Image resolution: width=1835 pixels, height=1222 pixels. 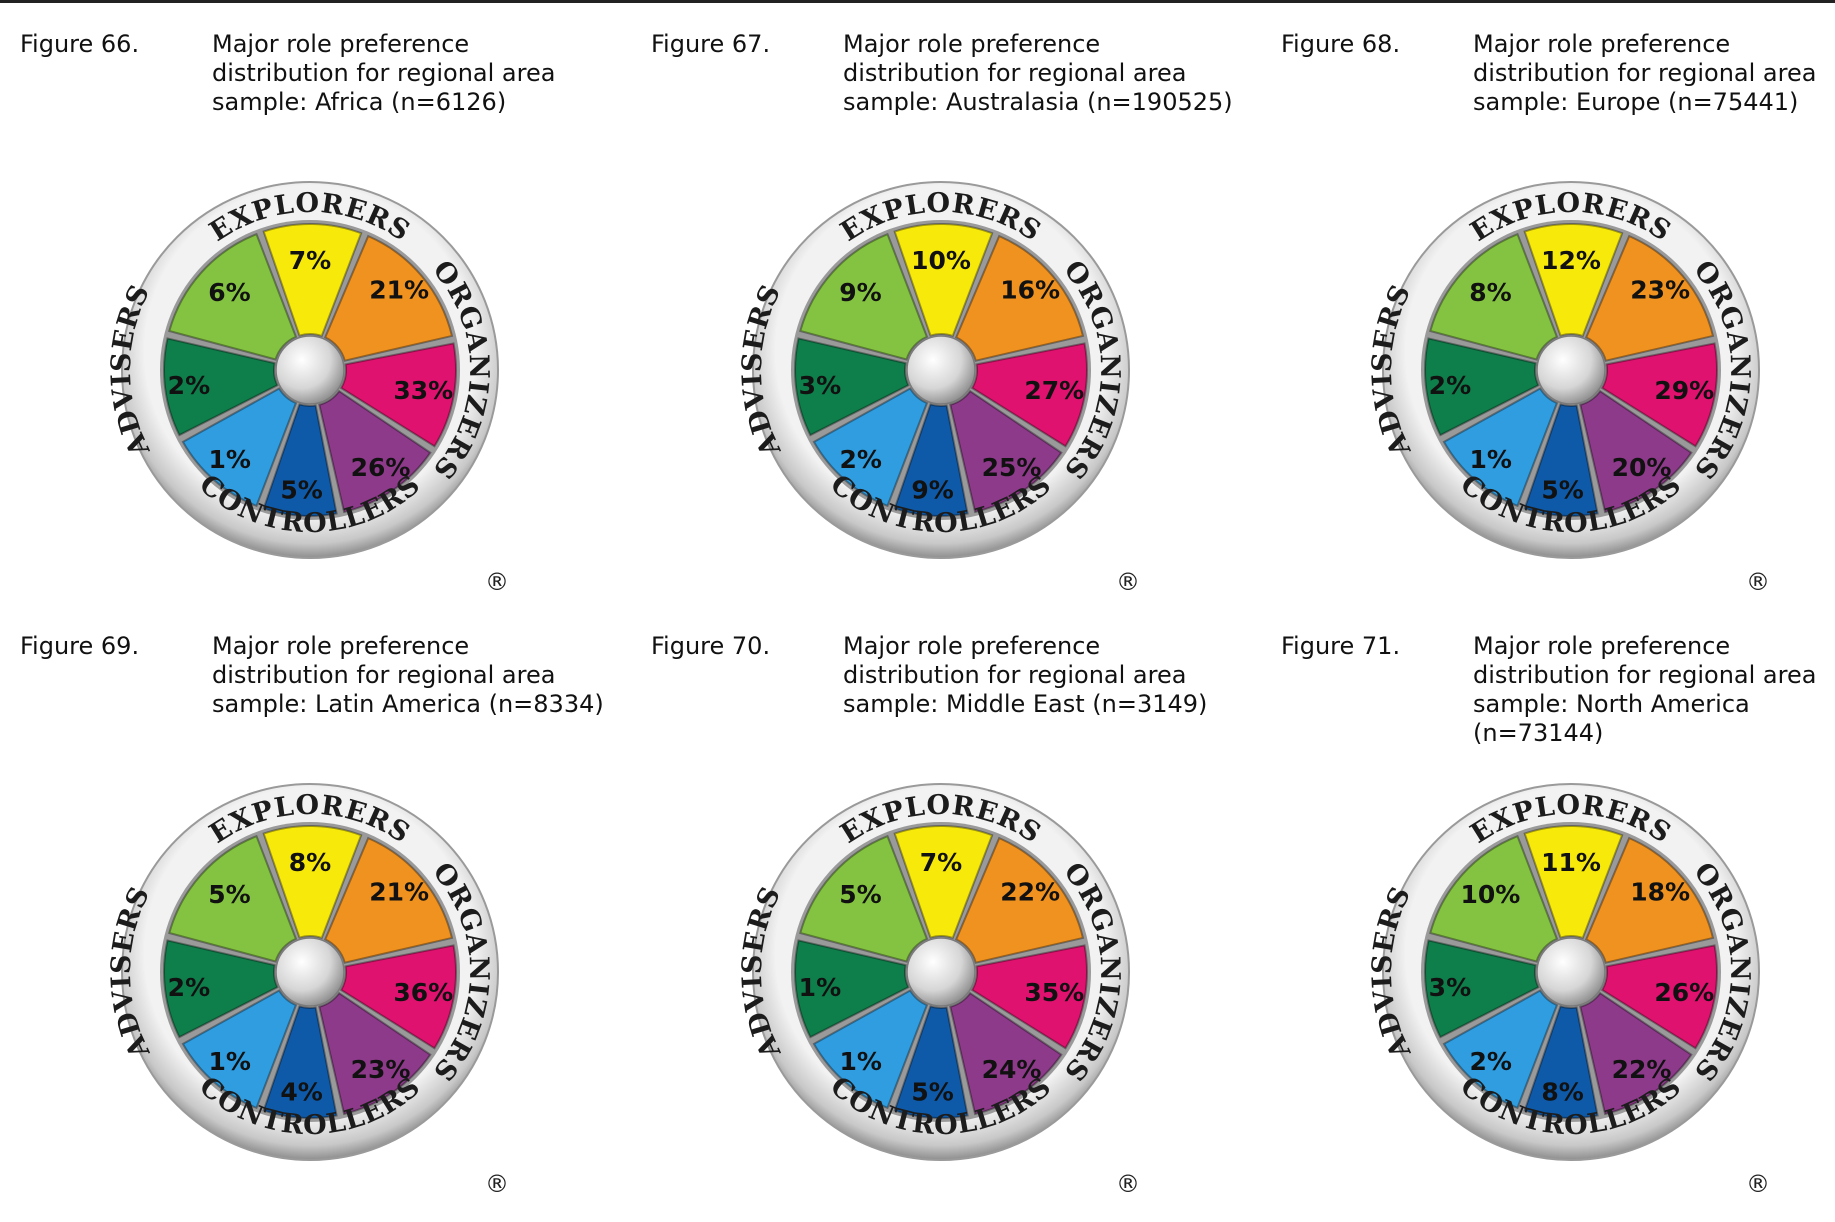 I want to click on segment-value-label: 4%, so click(x=301, y=1092).